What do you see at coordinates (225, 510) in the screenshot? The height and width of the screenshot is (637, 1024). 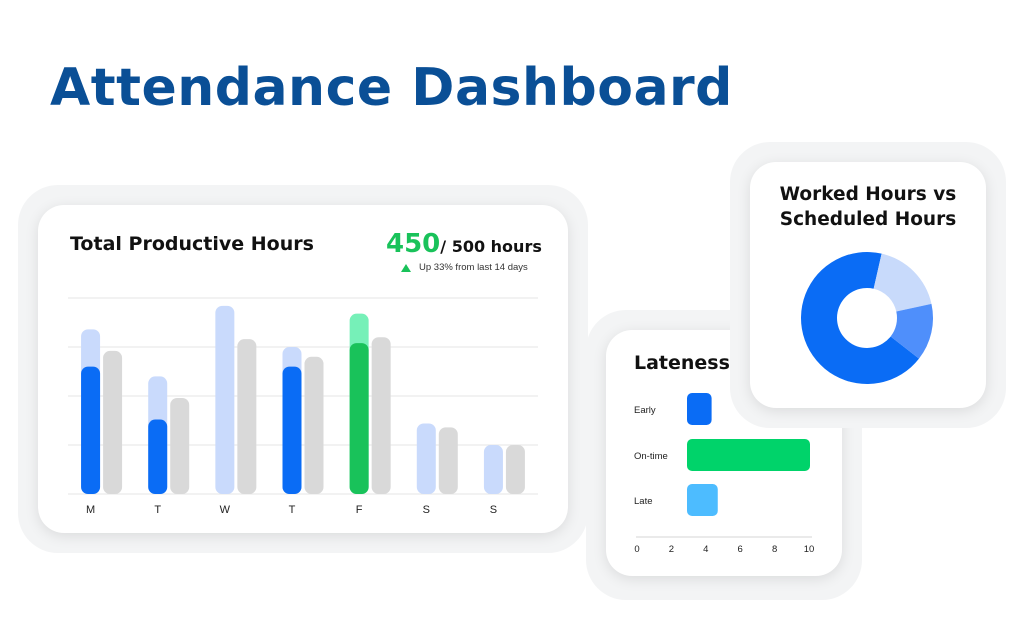 I see `x-tick-label: W` at bounding box center [225, 510].